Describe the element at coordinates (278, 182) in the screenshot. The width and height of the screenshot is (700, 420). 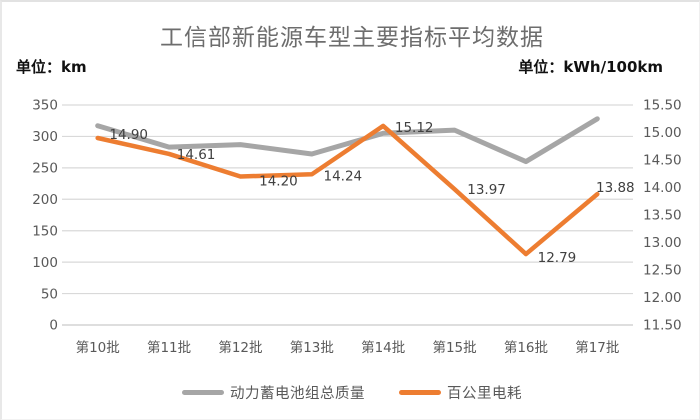
I see `data-label: 14.20` at that location.